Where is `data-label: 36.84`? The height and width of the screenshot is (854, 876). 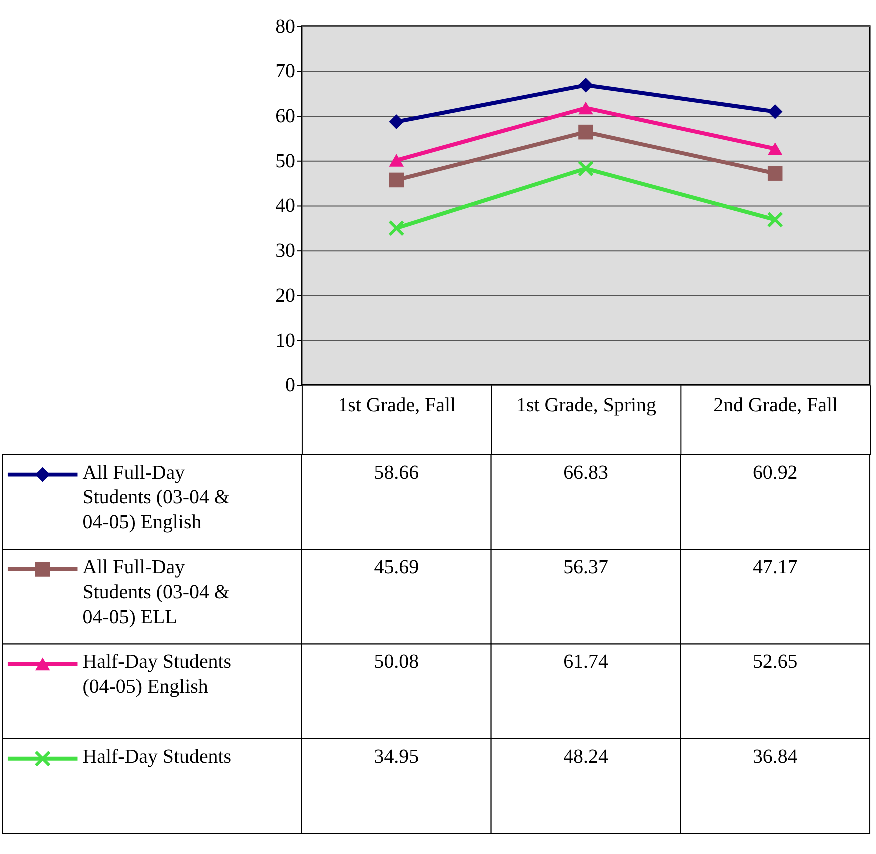 data-label: 36.84 is located at coordinates (775, 757).